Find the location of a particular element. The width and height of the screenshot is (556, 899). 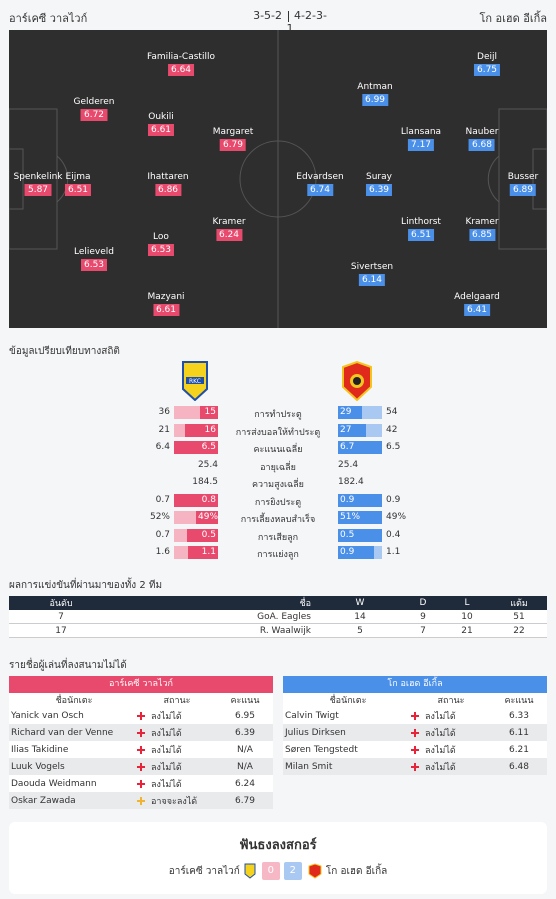

home-player: Familia-Castillo 6.64 is located at coordinates (181, 63).